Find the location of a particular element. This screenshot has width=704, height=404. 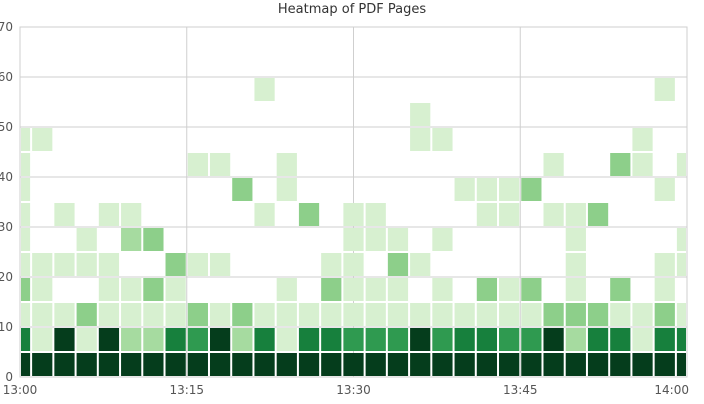

y-tick-label: 60 is located at coordinates (6, 77).